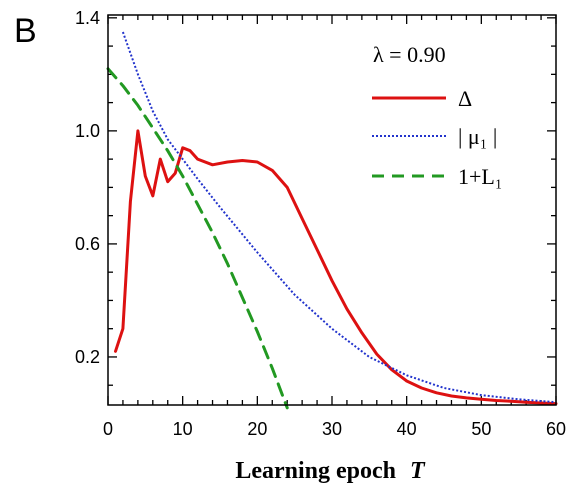 Image resolution: width=568 pixels, height=491 pixels. Describe the element at coordinates (332, 429) in the screenshot. I see `x-tick-label: 30` at that location.